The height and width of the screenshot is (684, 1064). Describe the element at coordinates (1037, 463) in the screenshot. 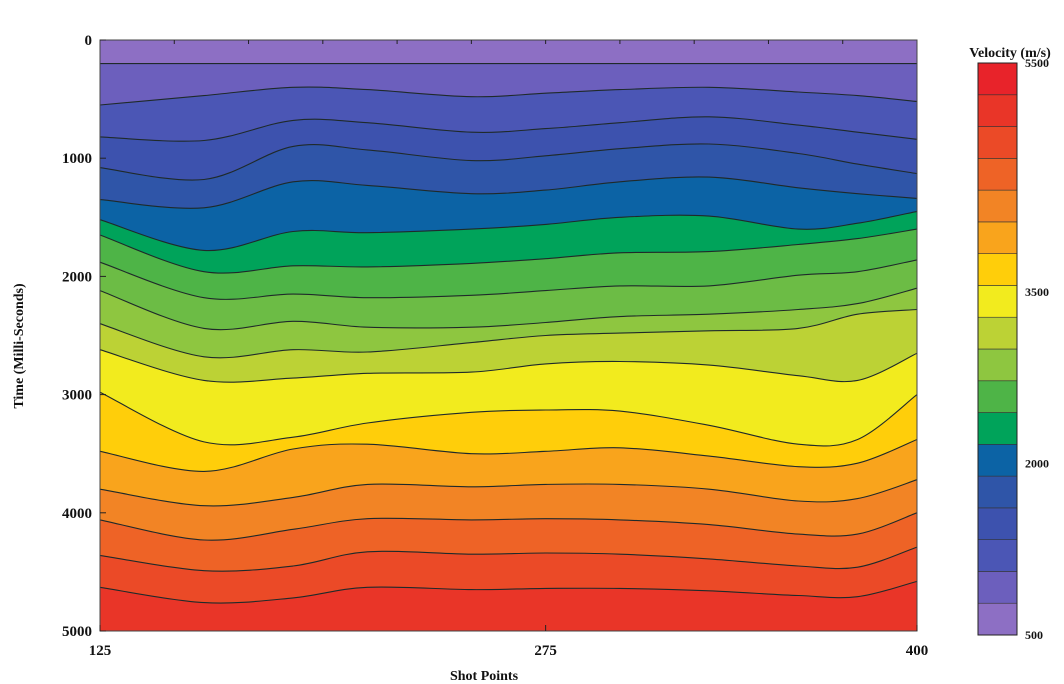

I see `colorbar-tick-label: 2000` at that location.